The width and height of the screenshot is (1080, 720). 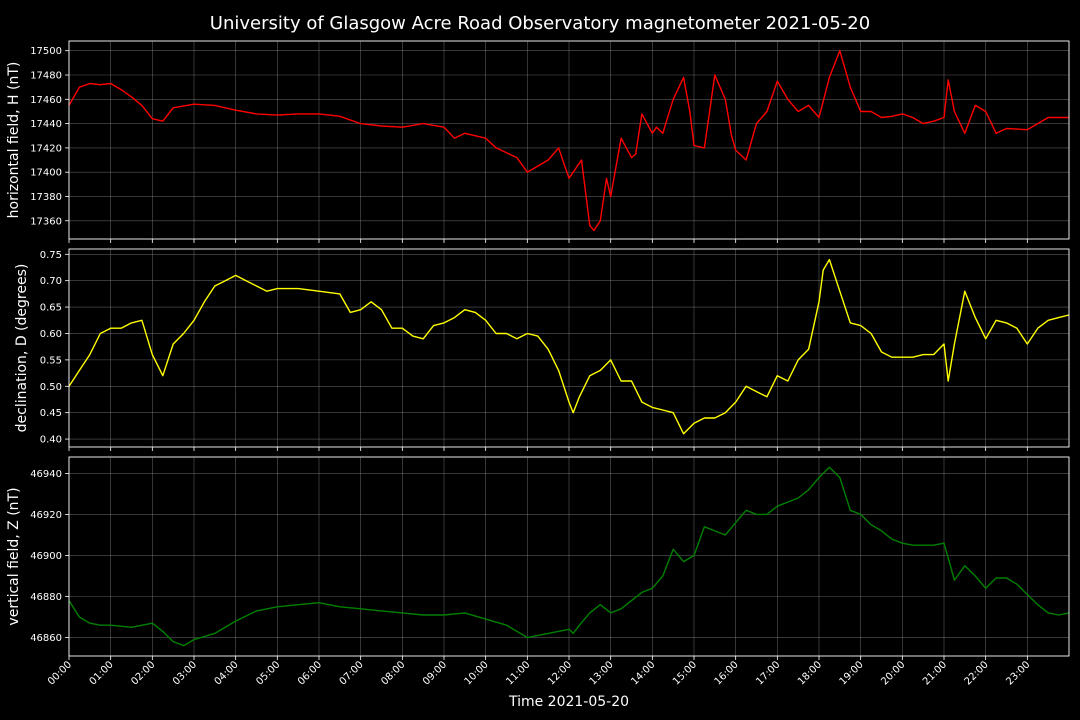 I want to click on y-tick-label: 46940, so click(x=46, y=474).